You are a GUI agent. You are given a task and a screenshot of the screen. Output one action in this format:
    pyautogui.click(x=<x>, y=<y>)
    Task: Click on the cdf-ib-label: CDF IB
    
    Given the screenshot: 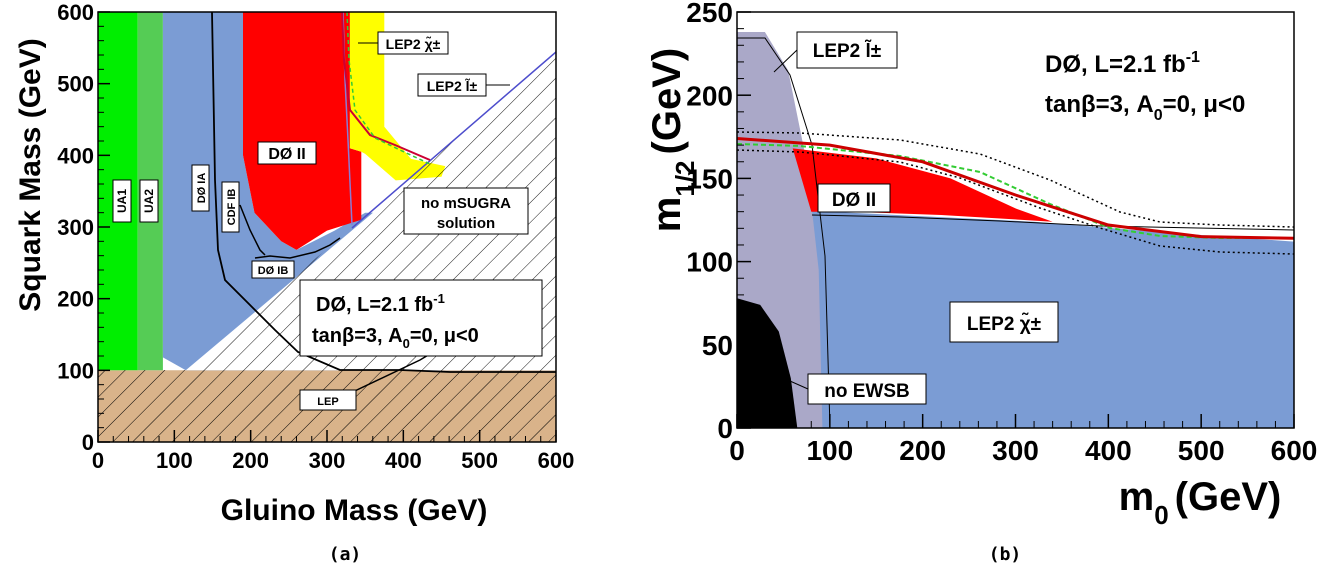 What is the action you would take?
    pyautogui.click(x=230, y=207)
    